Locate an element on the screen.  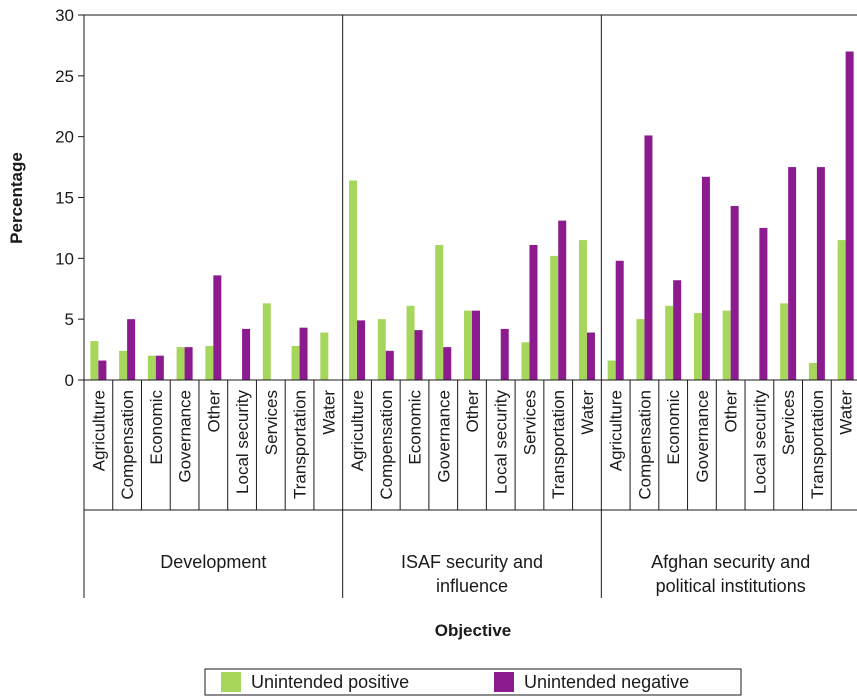
legend-frame is located at coordinates (473, 682).